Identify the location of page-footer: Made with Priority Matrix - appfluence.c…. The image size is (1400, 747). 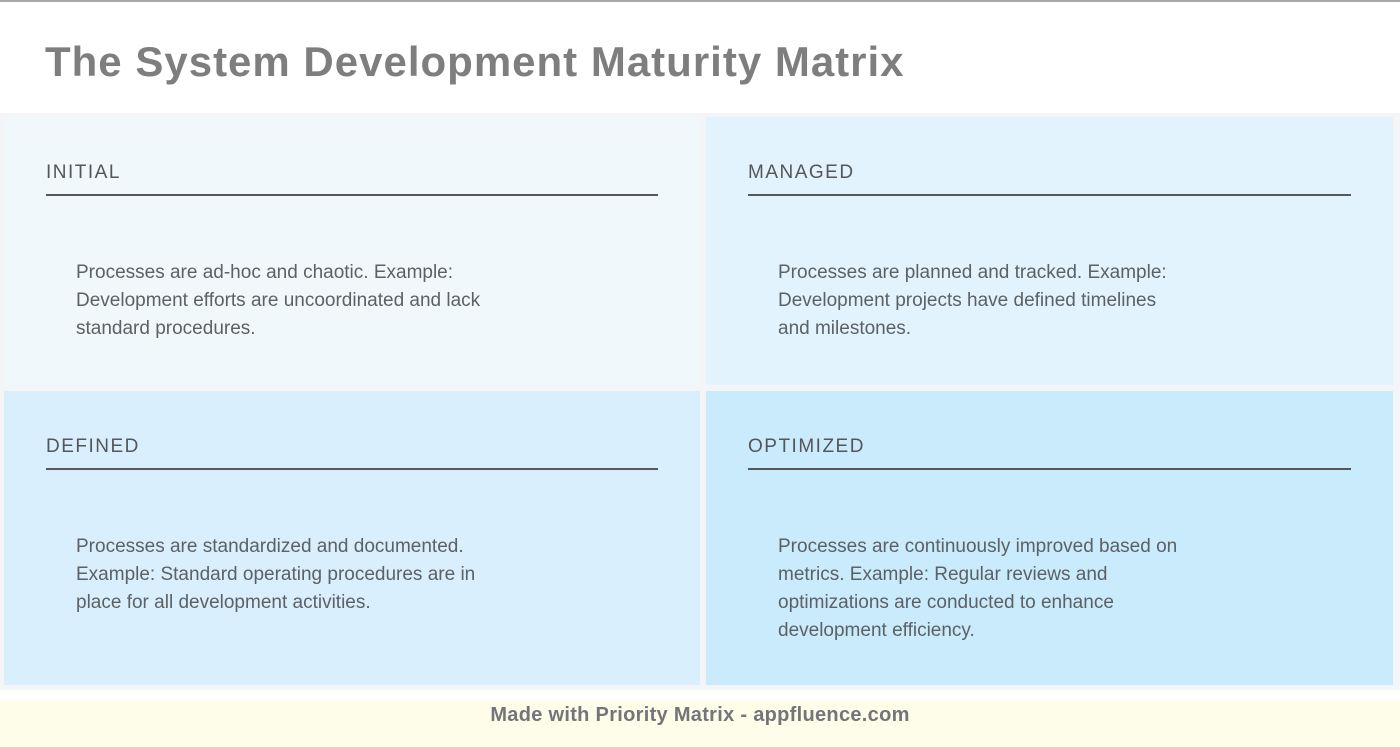
(700, 723).